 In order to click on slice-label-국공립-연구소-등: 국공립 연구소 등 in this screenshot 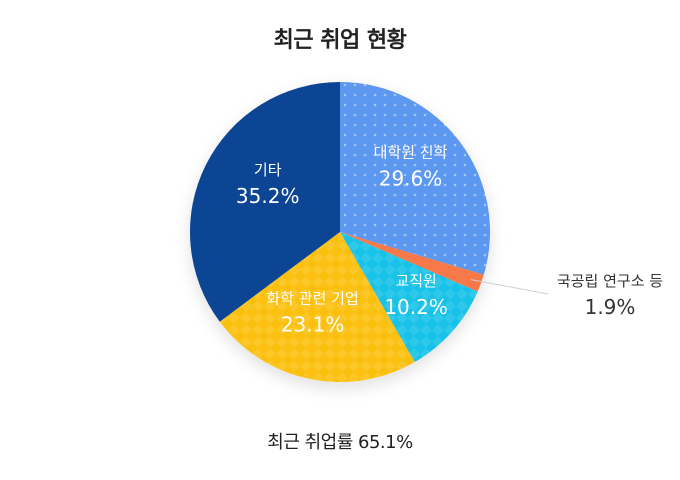, I will do `click(610, 281)`.